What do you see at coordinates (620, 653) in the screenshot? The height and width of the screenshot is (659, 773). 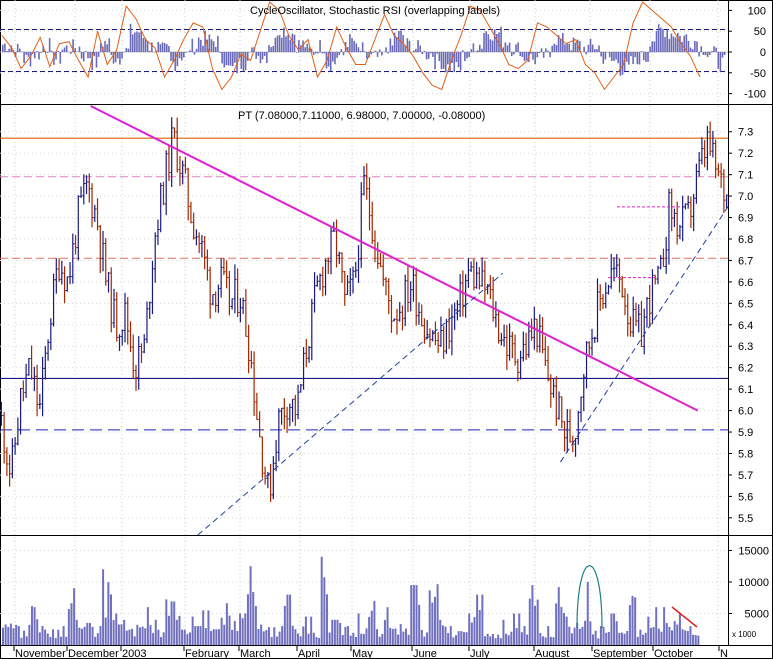 I see `x-axis-label: September` at bounding box center [620, 653].